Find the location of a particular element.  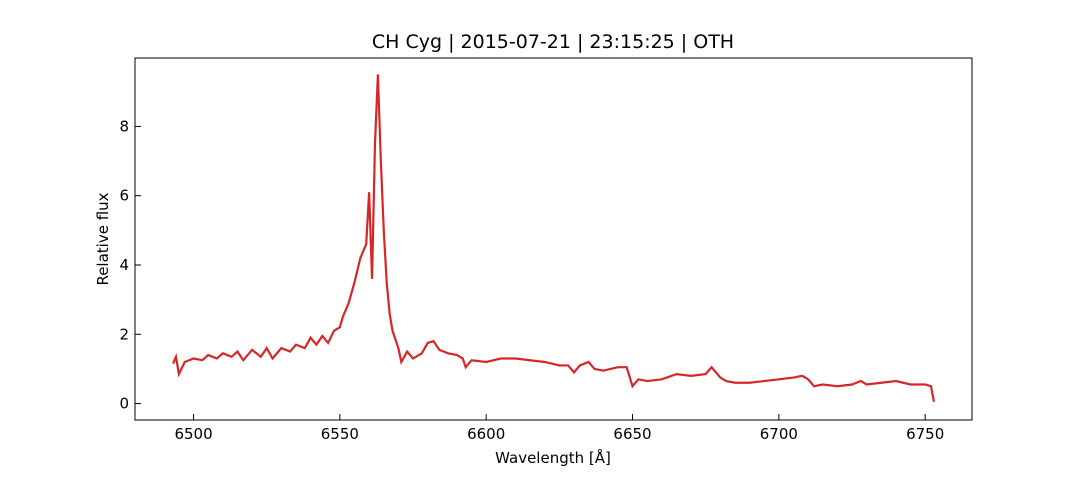

y-tick-label: 6 is located at coordinates (124, 196).